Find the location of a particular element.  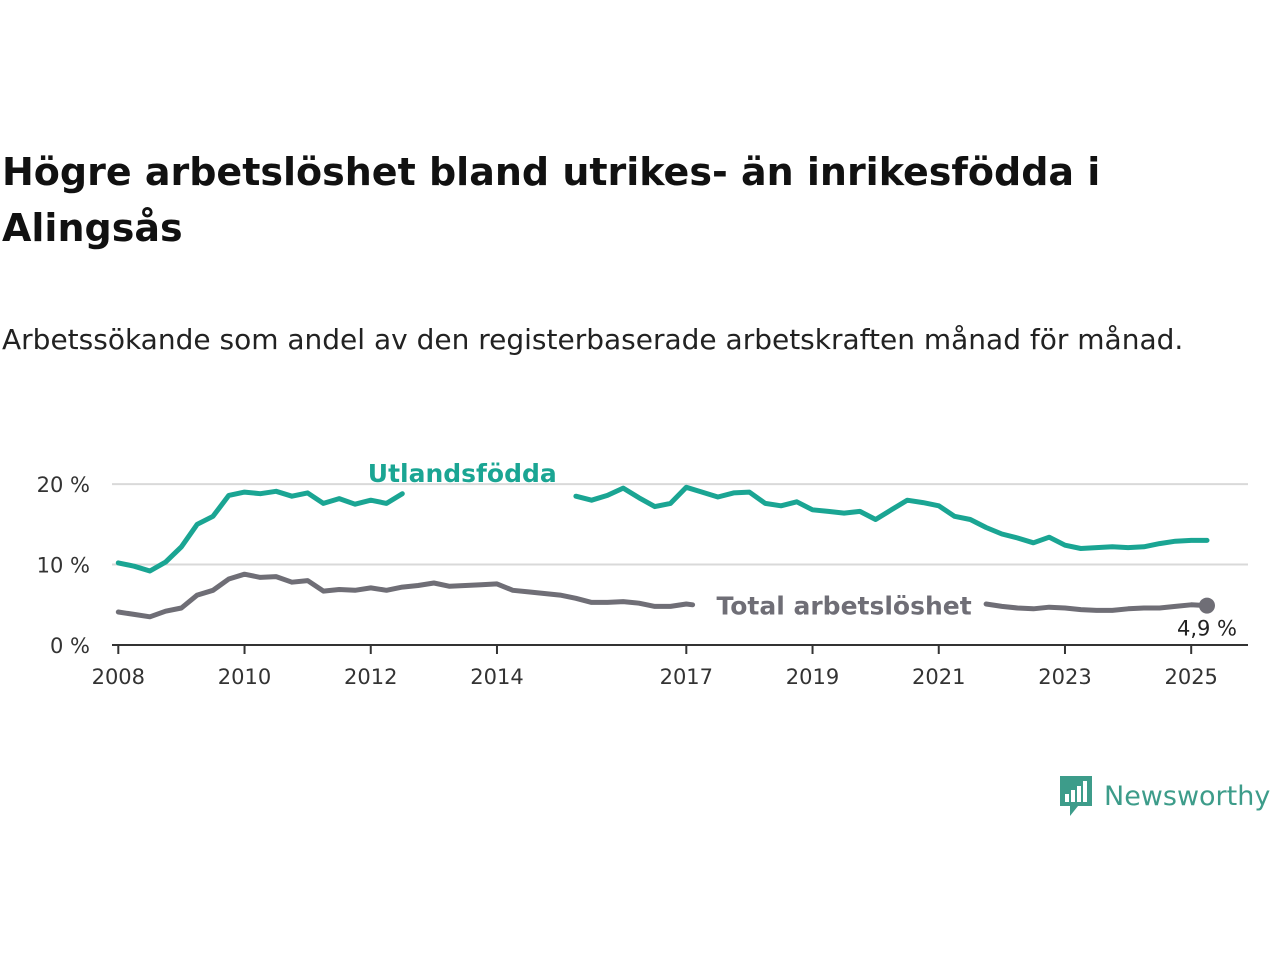

y-tick-label: 0 % is located at coordinates (70, 646).